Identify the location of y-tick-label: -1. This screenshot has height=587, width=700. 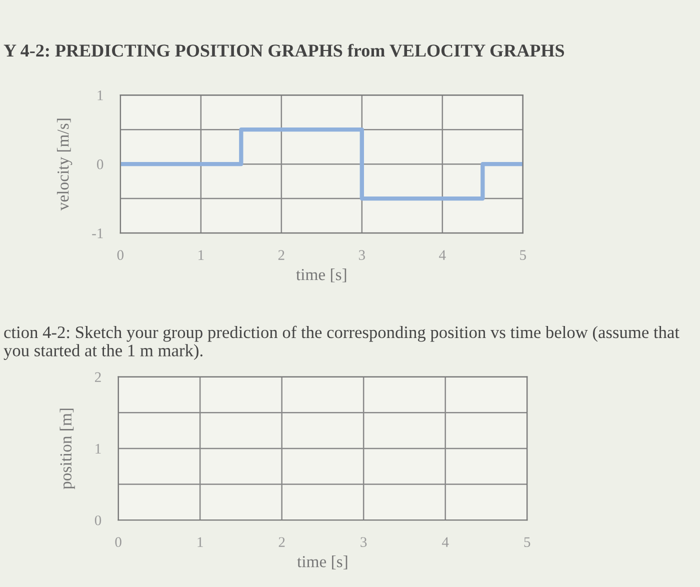
(97, 233).